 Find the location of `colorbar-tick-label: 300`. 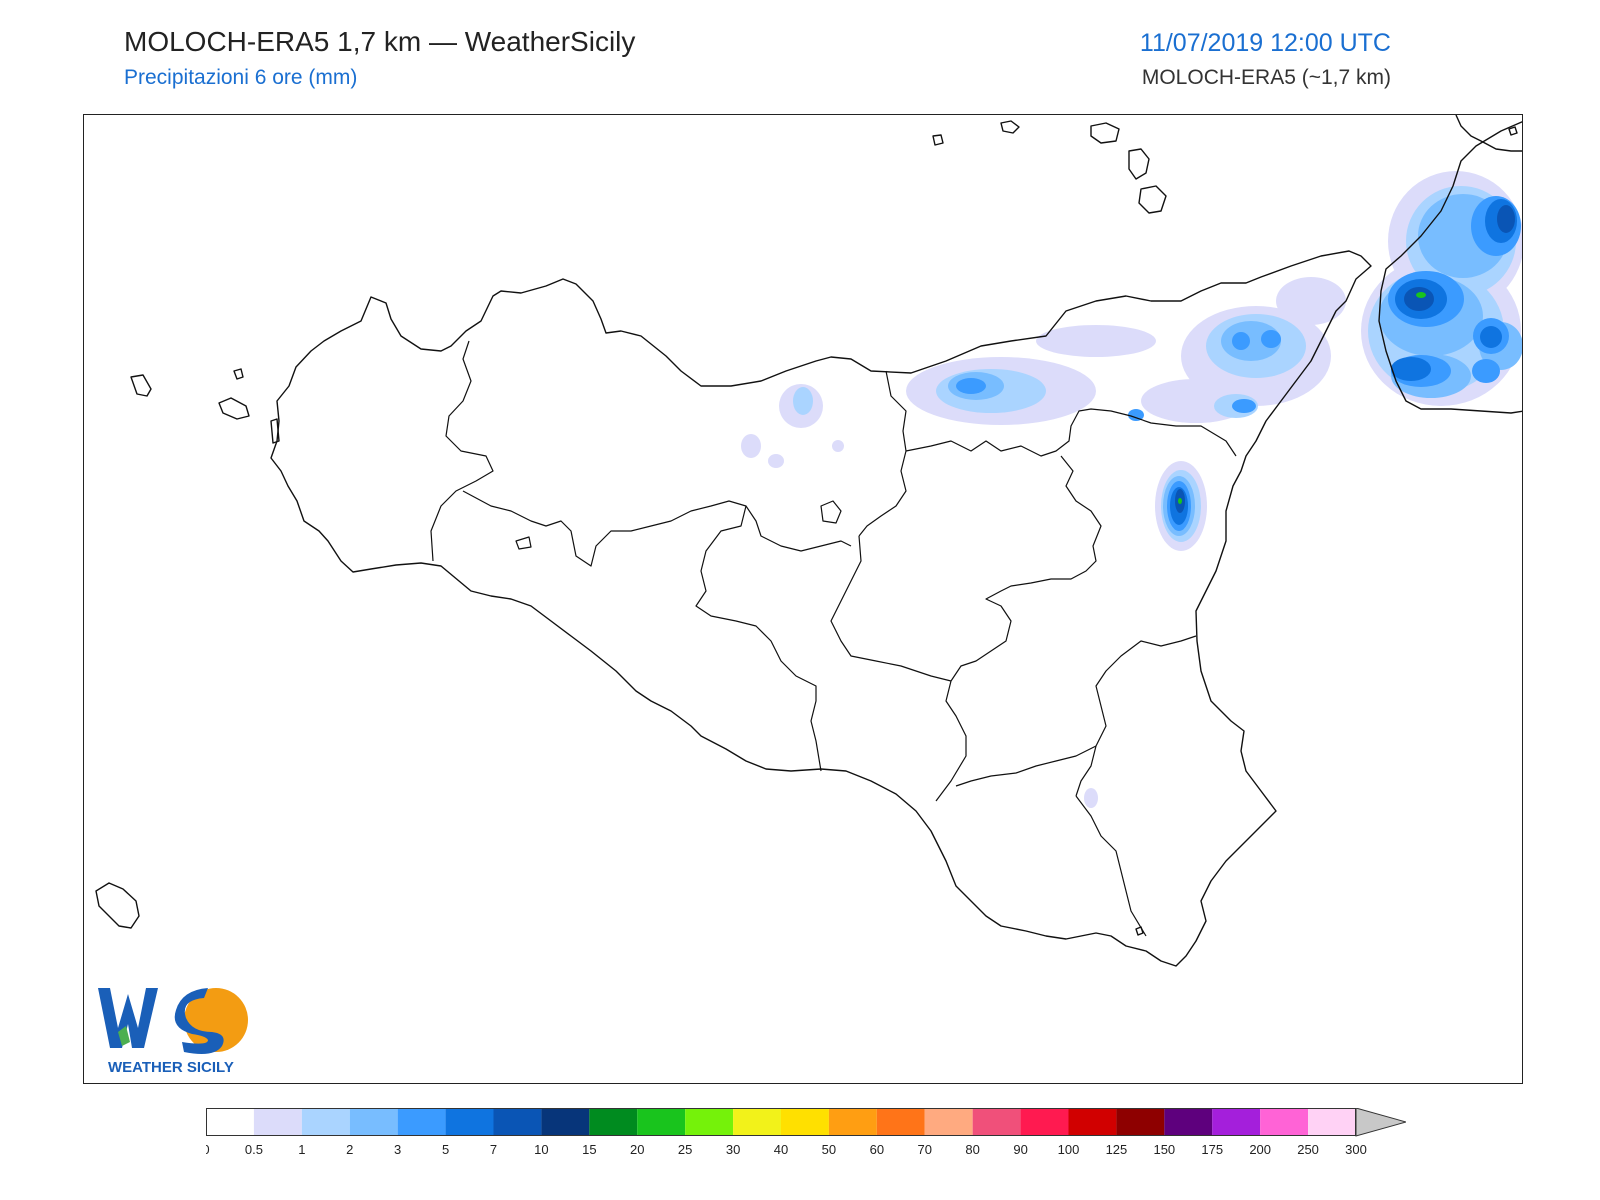

colorbar-tick-label: 300 is located at coordinates (1356, 1149).